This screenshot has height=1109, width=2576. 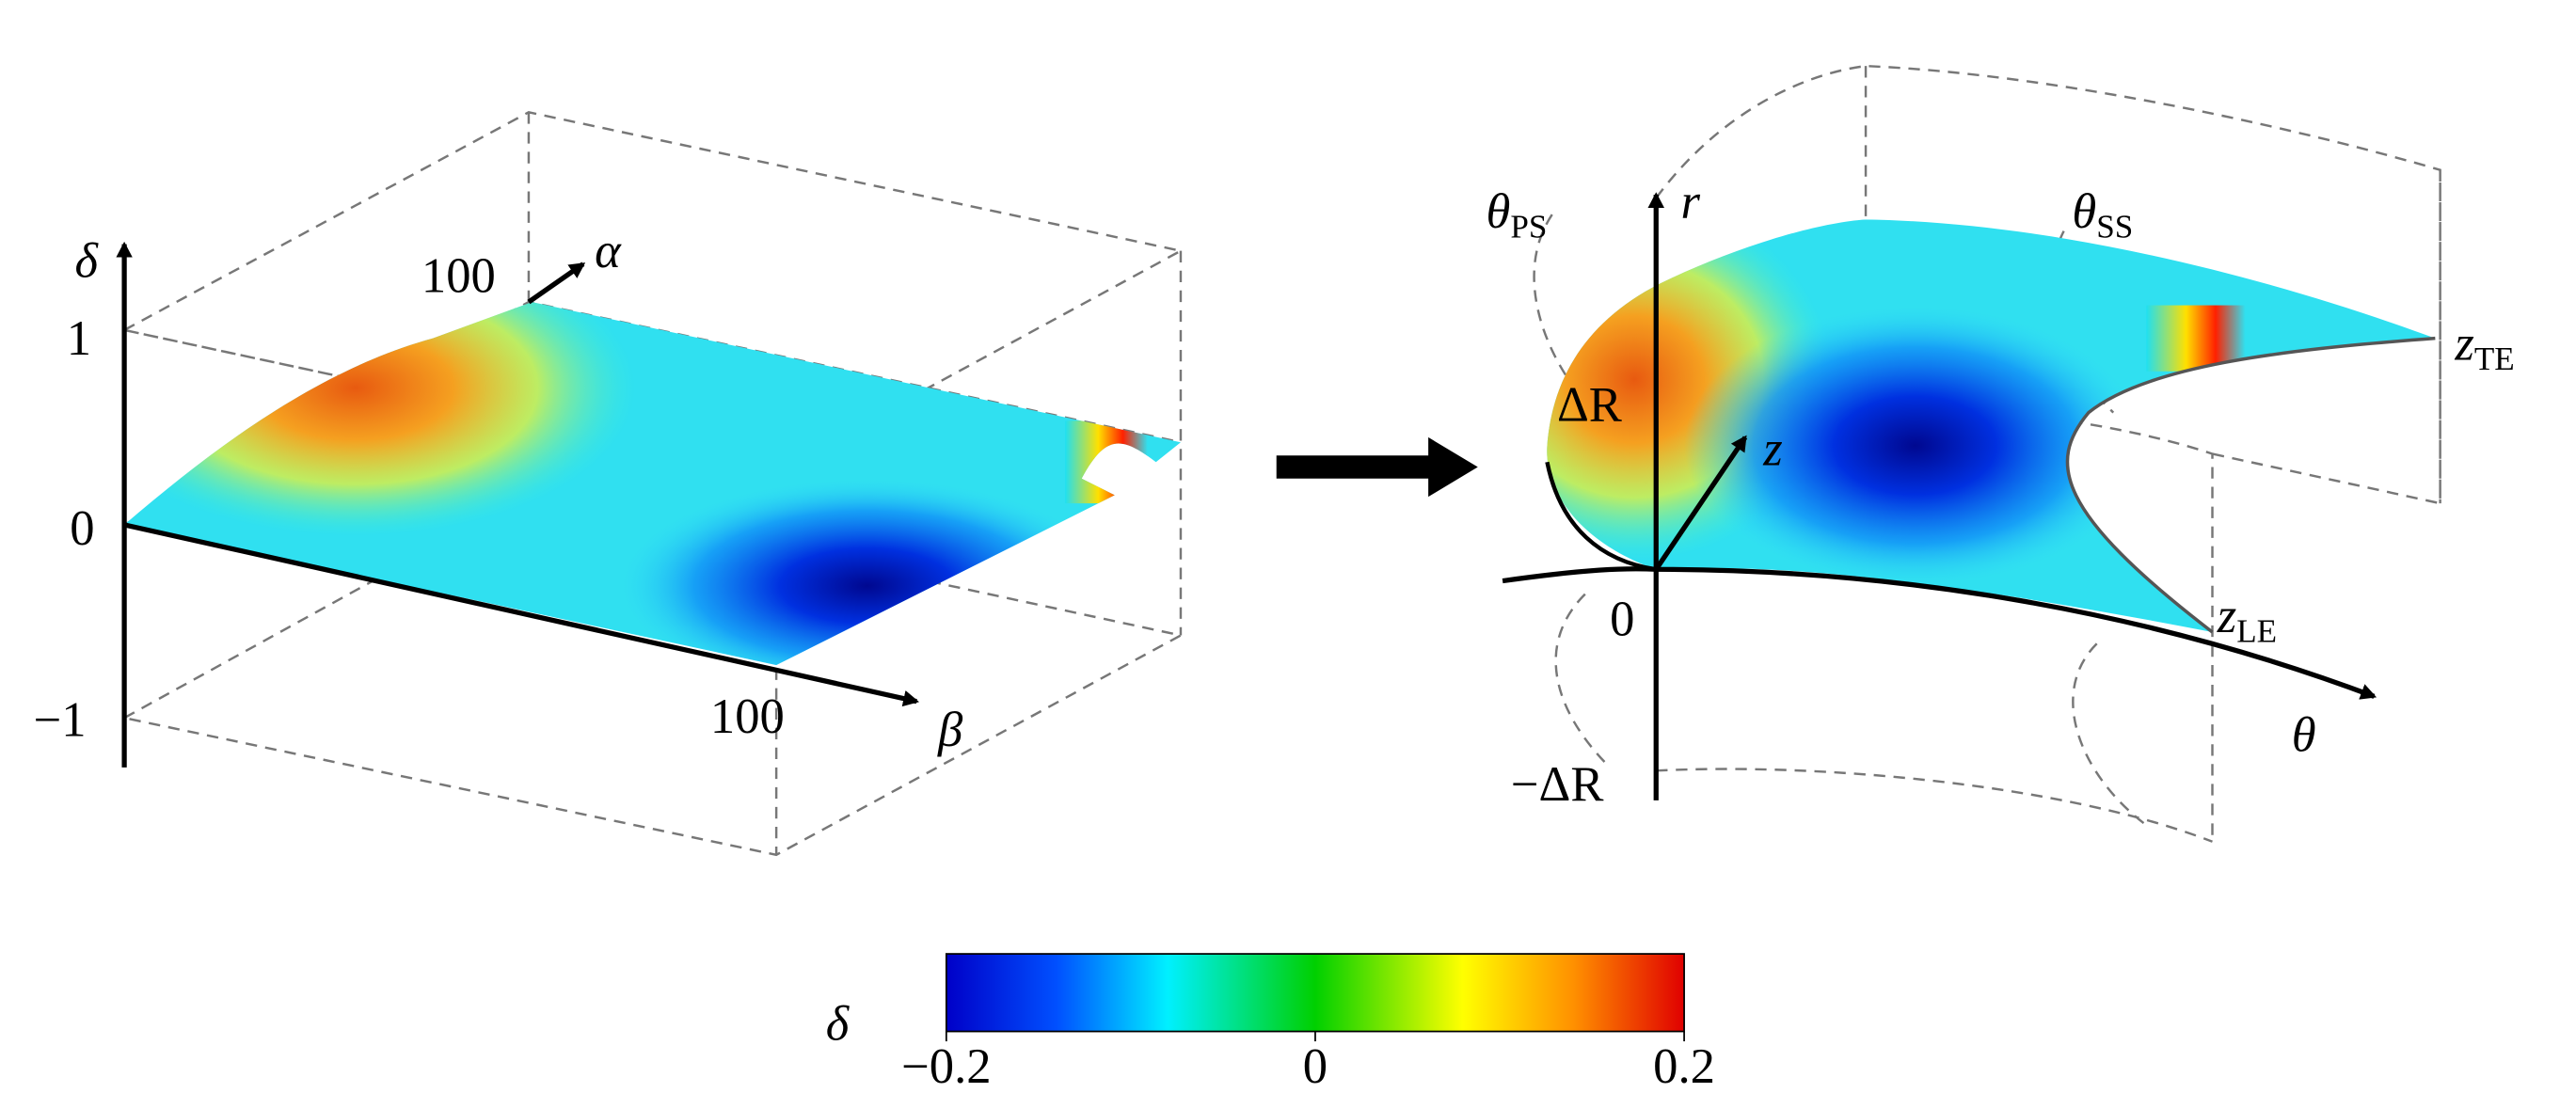 I want to click on colorbar: δ −0.2 0 0.2, so click(x=1270, y=1023).